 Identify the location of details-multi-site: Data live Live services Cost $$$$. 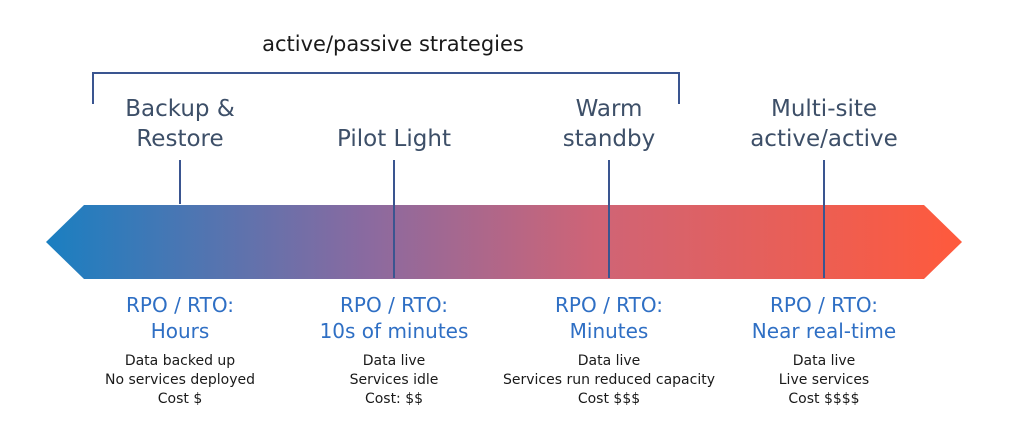
(824, 380).